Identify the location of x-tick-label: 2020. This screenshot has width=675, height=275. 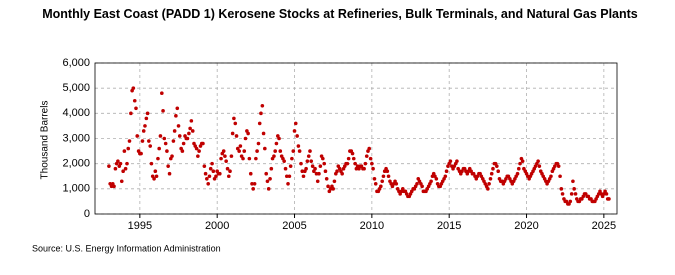
(526, 226).